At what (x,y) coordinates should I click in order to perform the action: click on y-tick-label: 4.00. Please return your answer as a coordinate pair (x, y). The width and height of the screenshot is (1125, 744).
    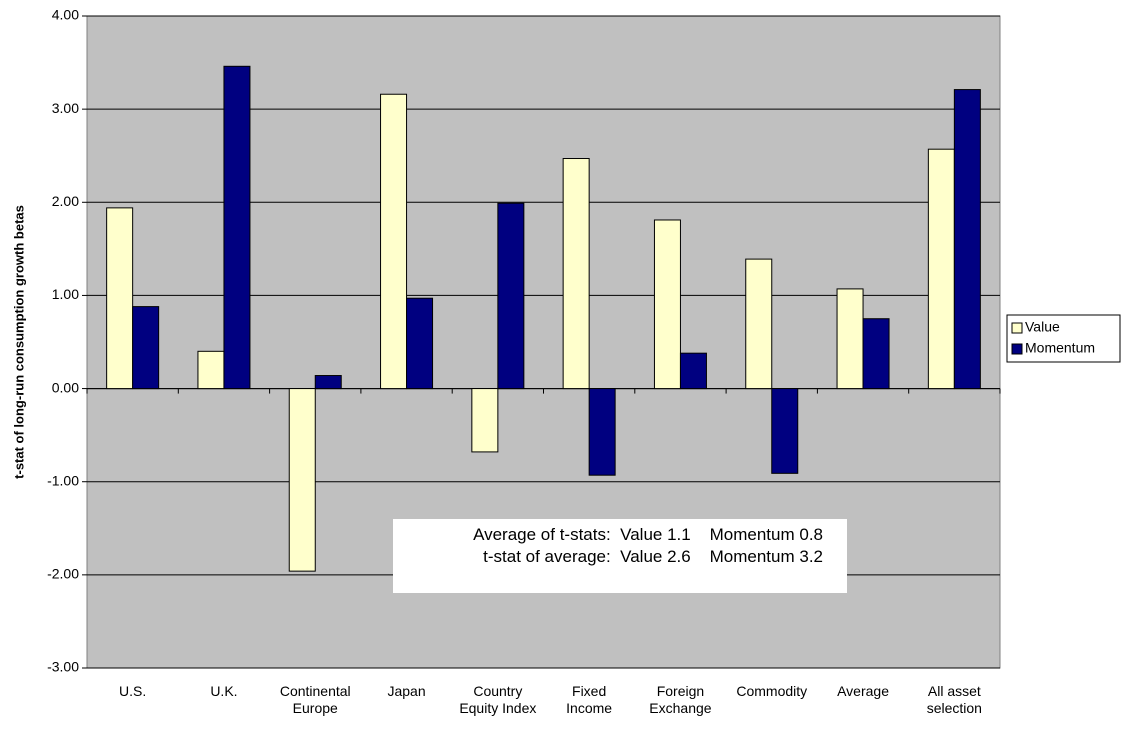
    Looking at the image, I should click on (65, 15).